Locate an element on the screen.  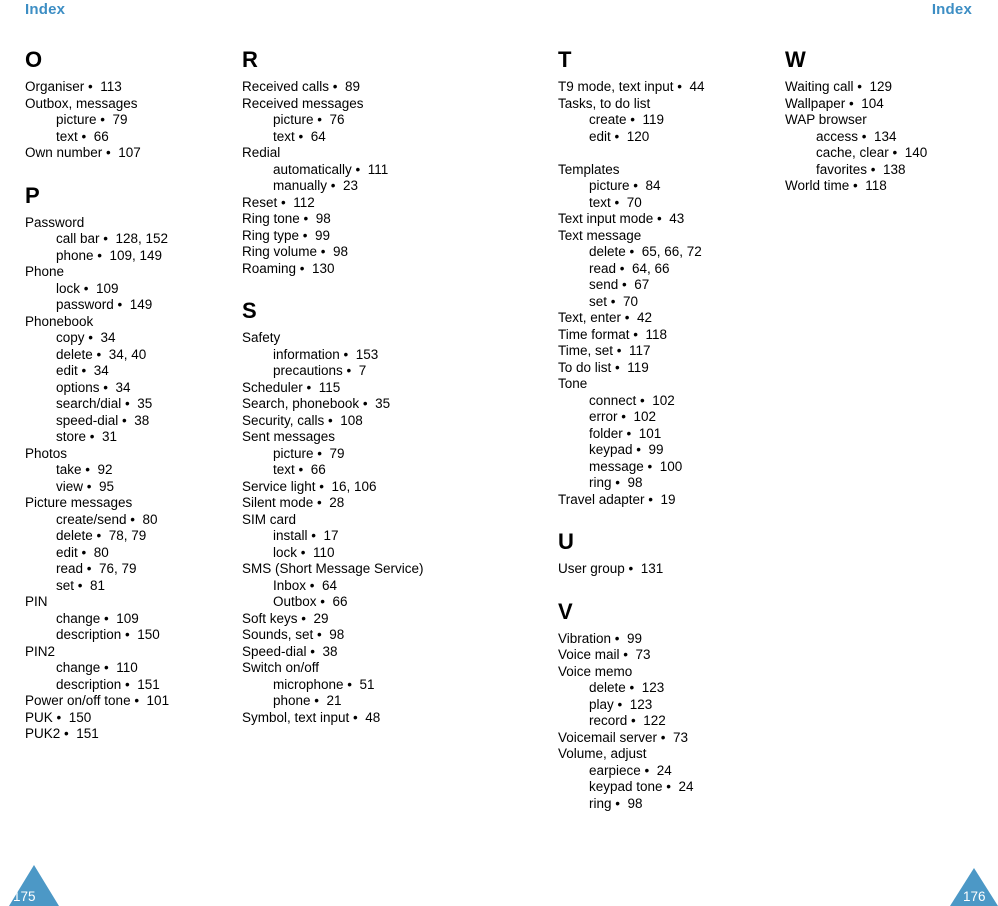
index-subentry: connect • 102 is located at coordinates (632, 400).